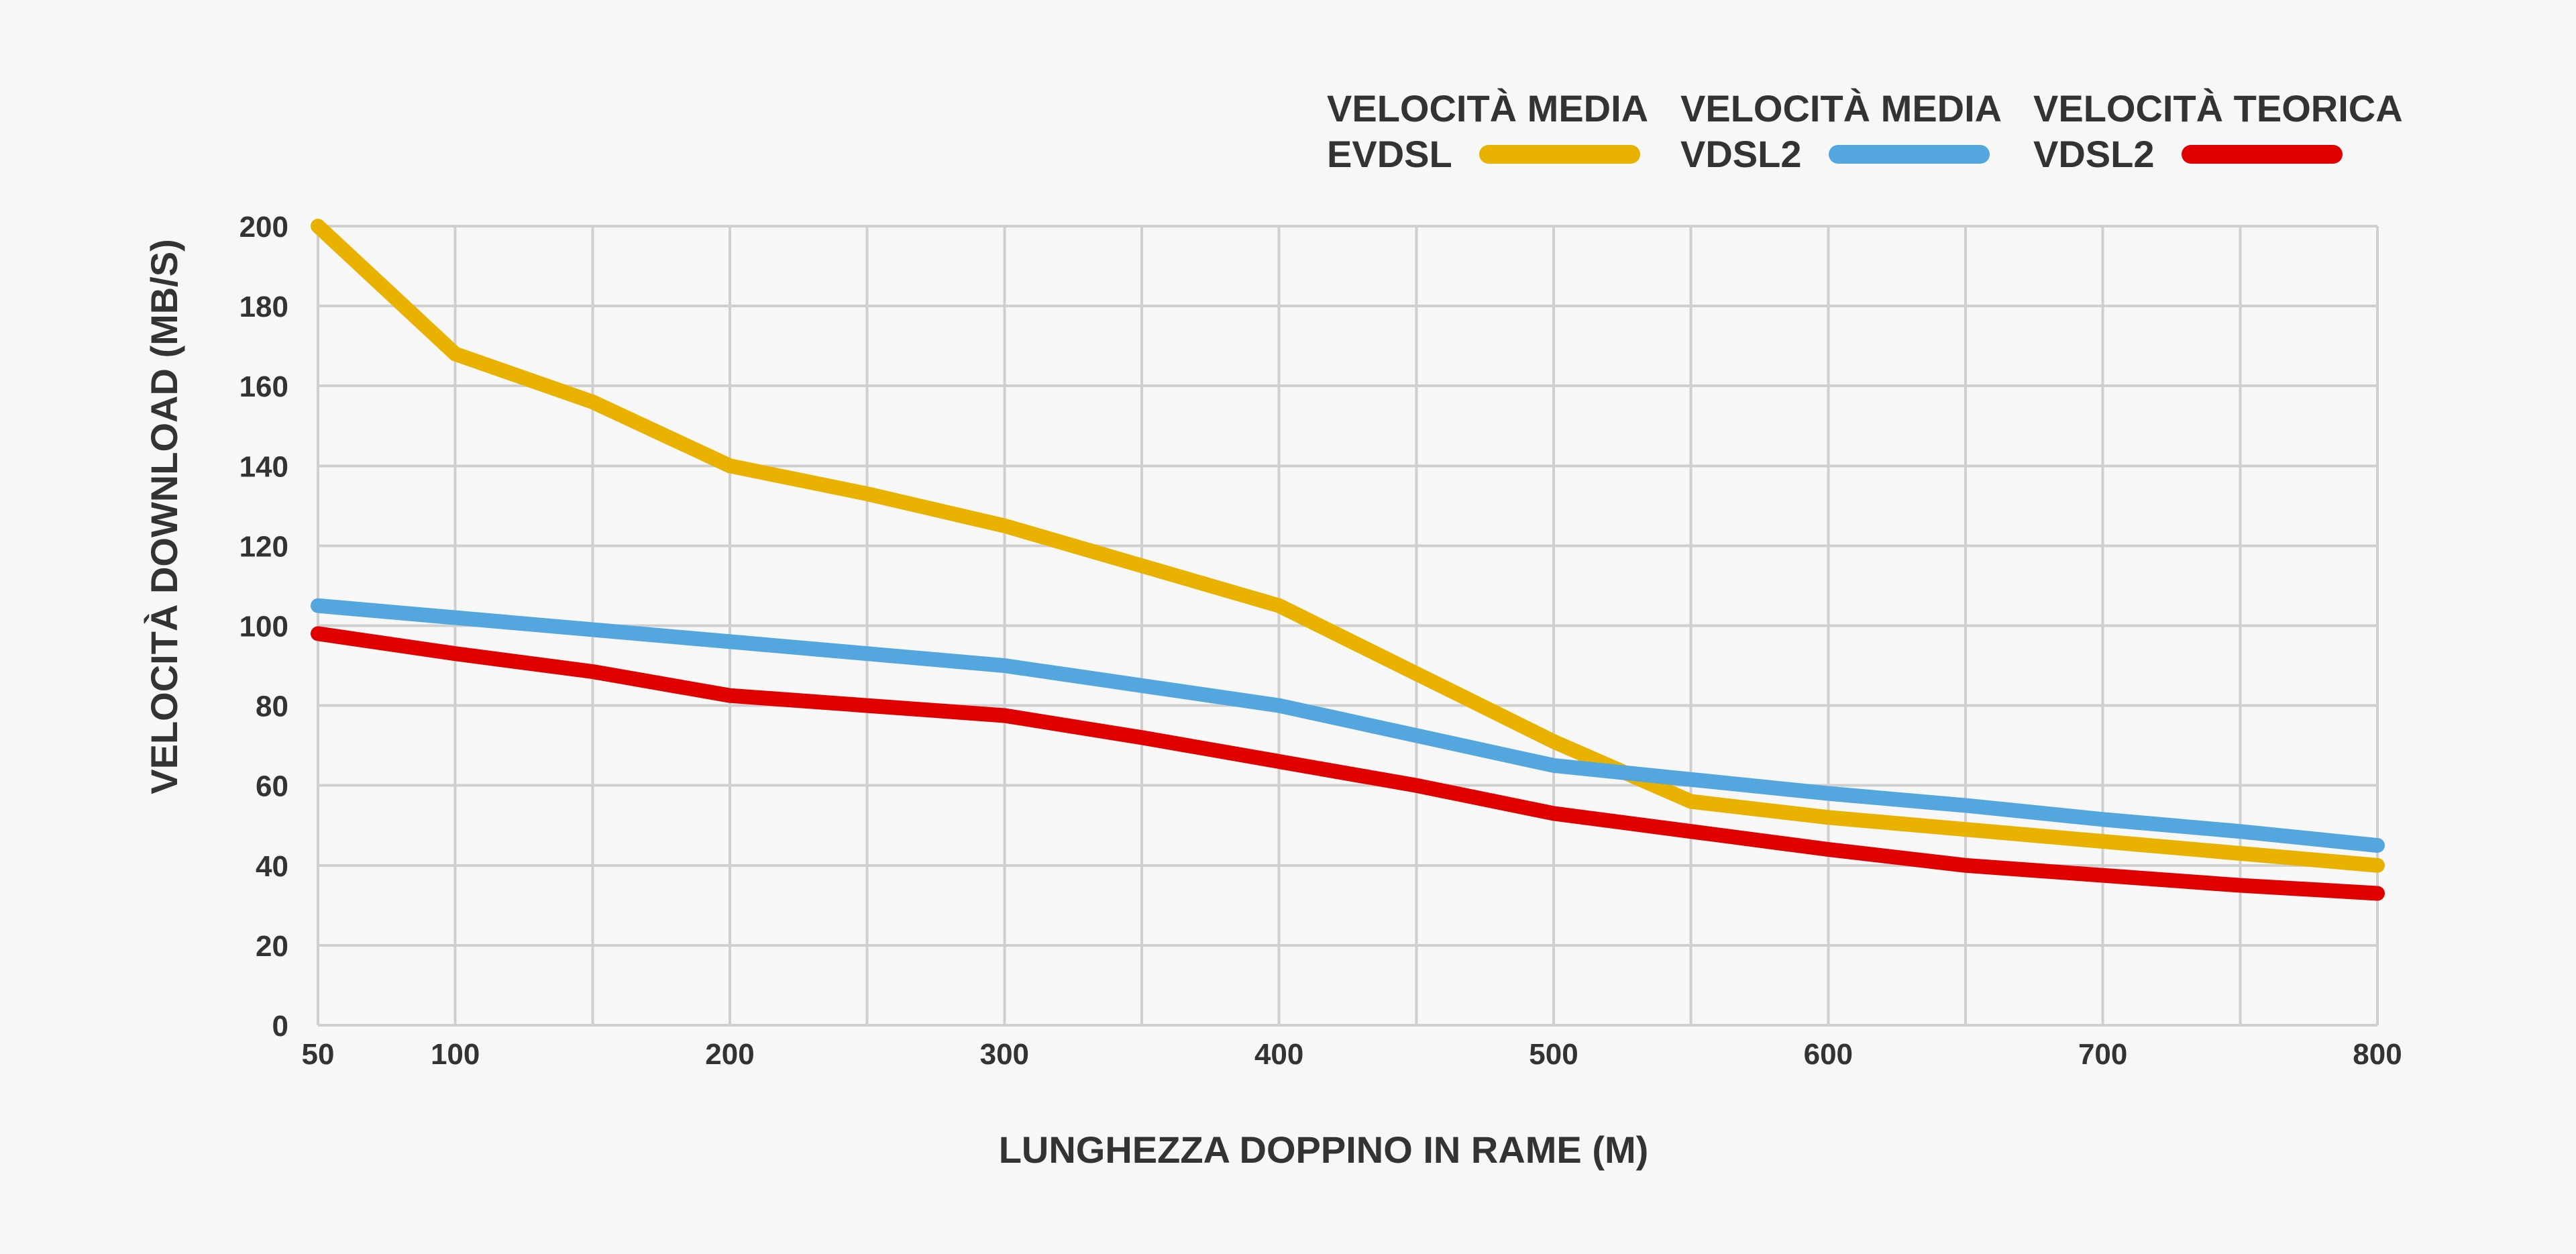  I want to click on legend-item-vdsl2-teorica: VELOCITÀ TEORICA VDSL2, so click(2218, 131).